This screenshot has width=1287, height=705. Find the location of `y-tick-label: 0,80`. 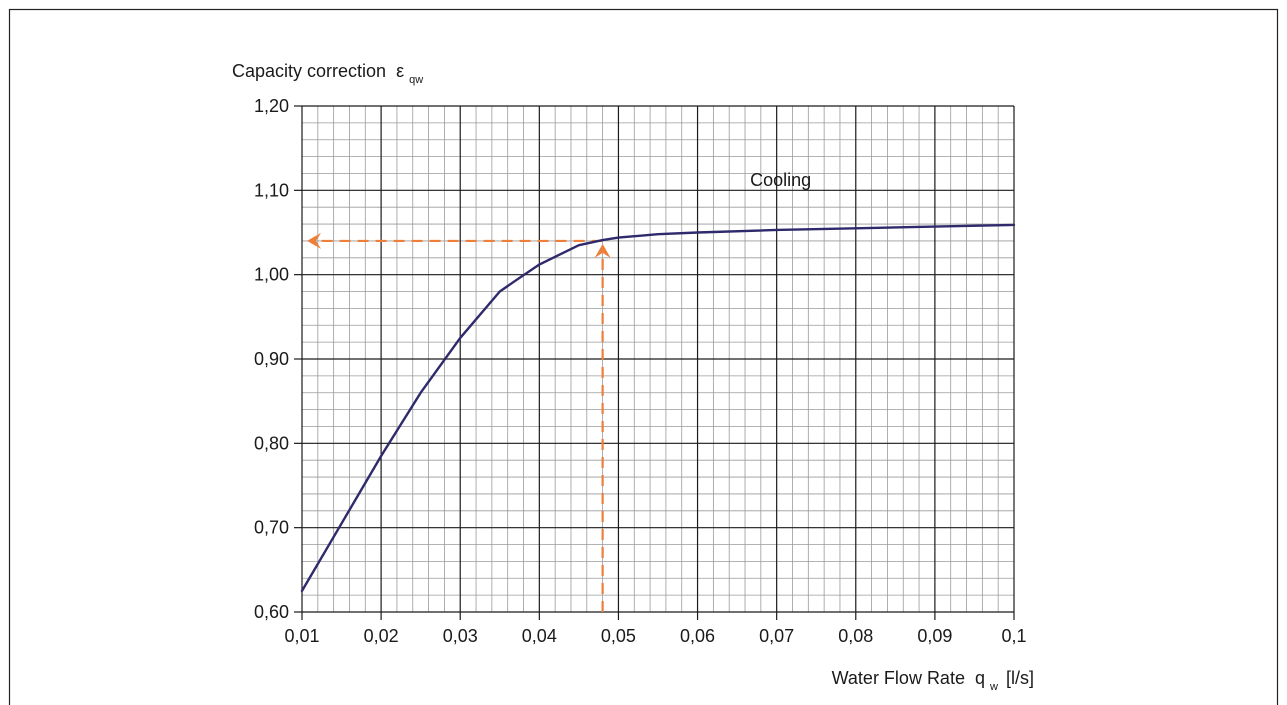

y-tick-label: 0,80 is located at coordinates (271, 443).